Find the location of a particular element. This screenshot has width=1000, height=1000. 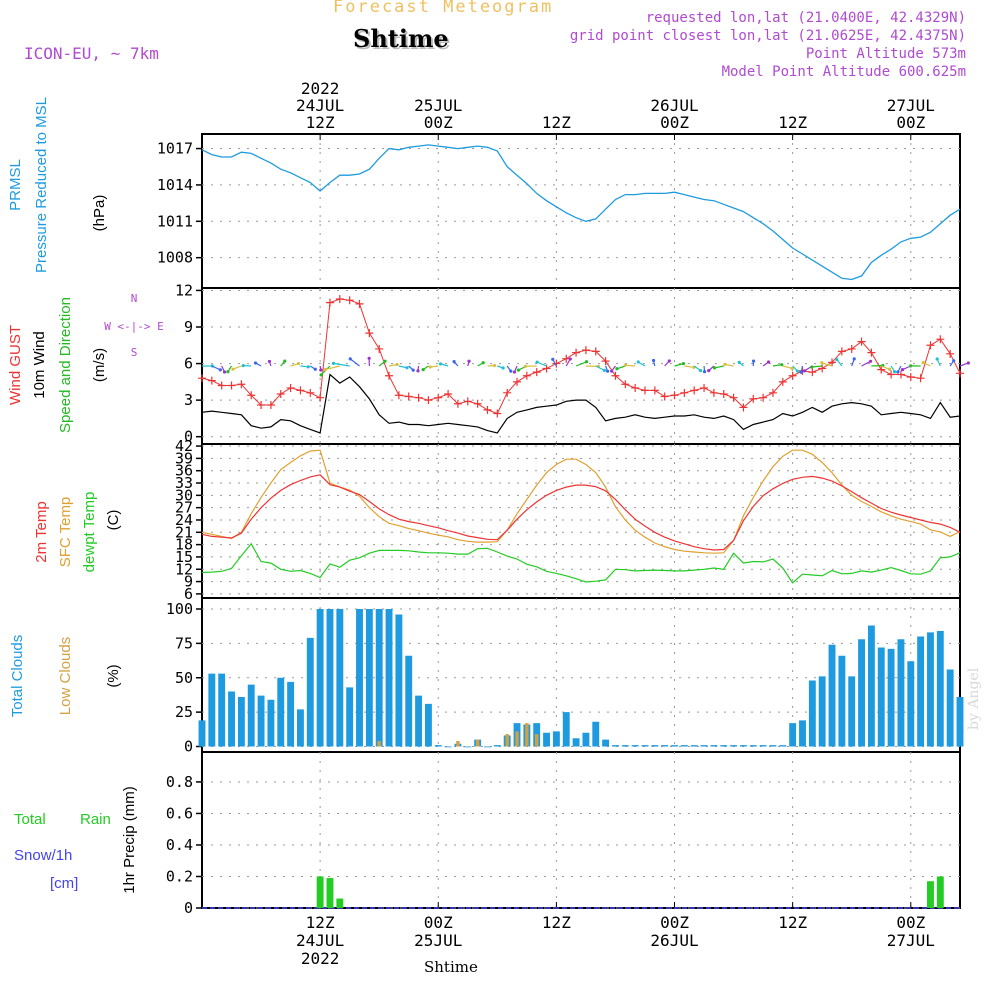

clouds-unit-label: (%) is located at coordinates (113, 675).